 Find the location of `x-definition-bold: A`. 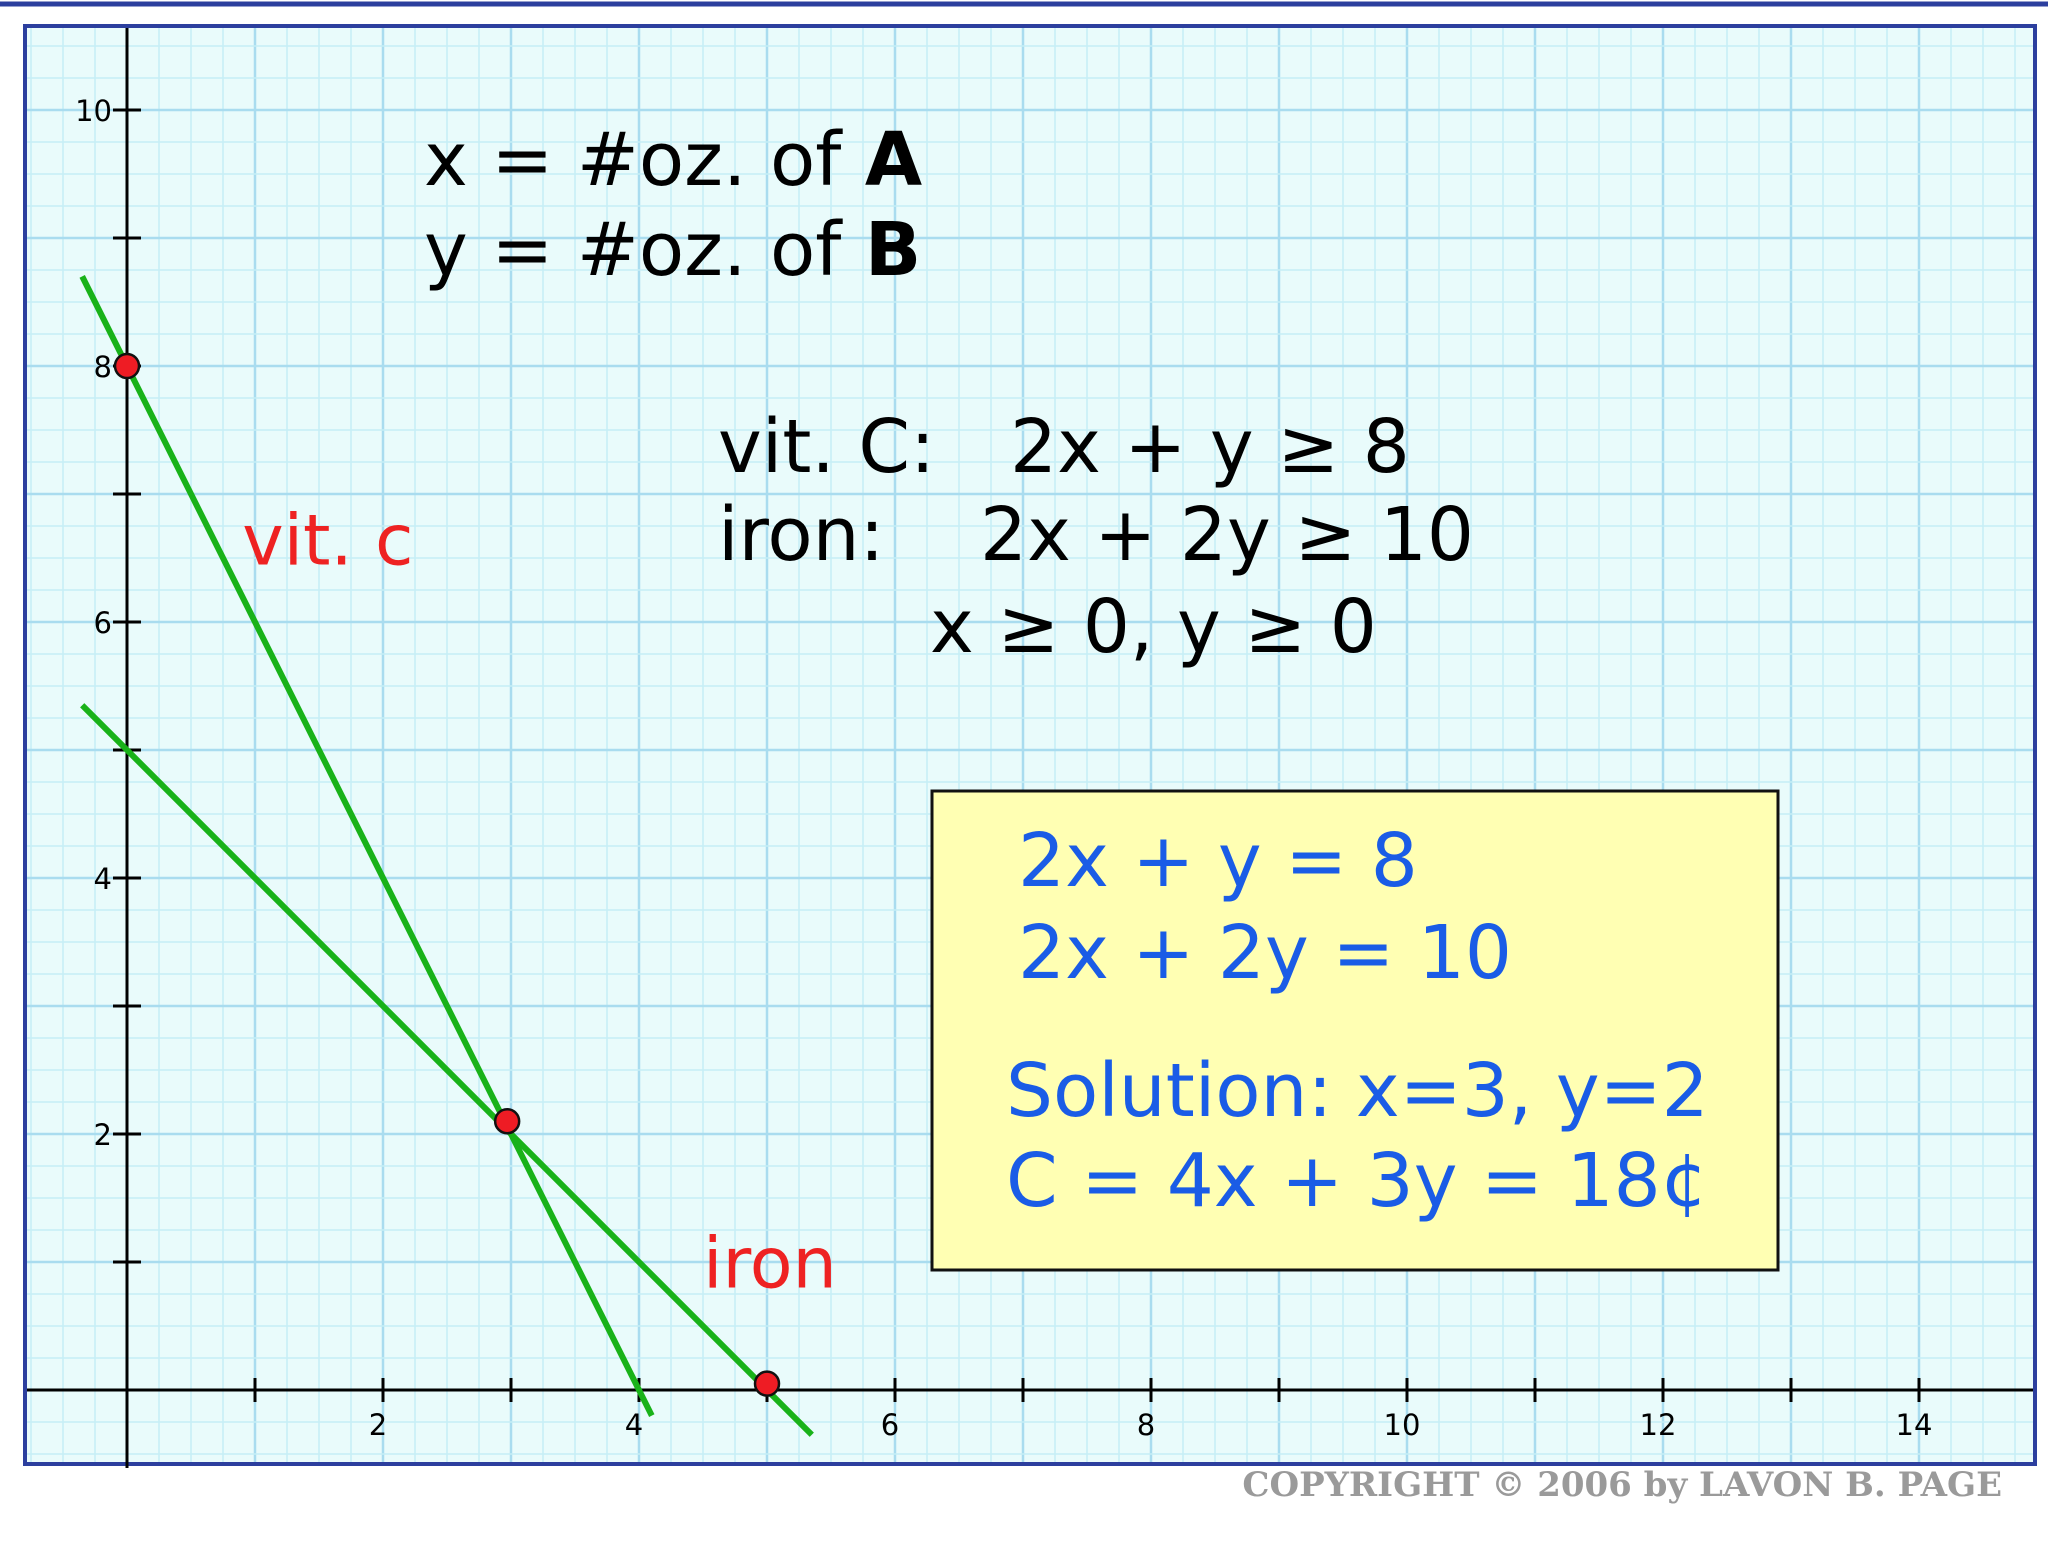

x-definition-bold: A is located at coordinates (893, 160).